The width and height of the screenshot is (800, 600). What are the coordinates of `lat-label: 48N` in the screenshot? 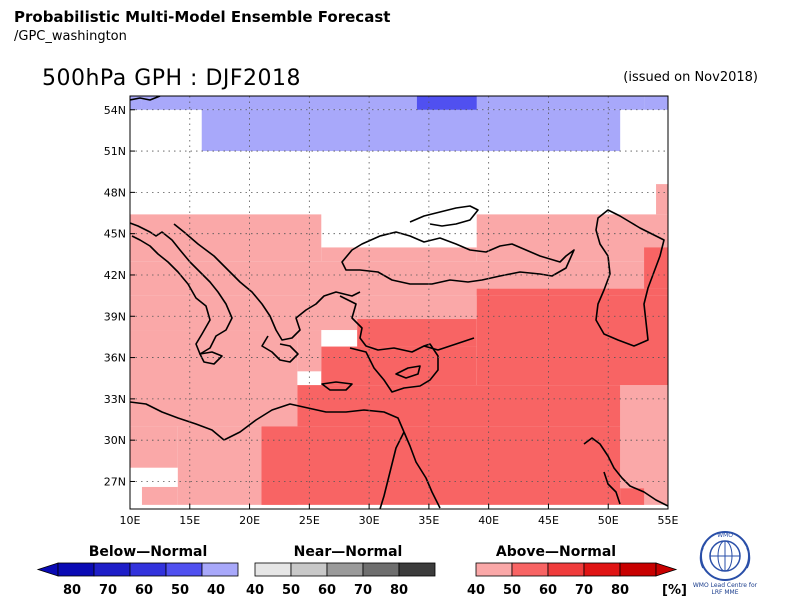 It's located at (115, 192).